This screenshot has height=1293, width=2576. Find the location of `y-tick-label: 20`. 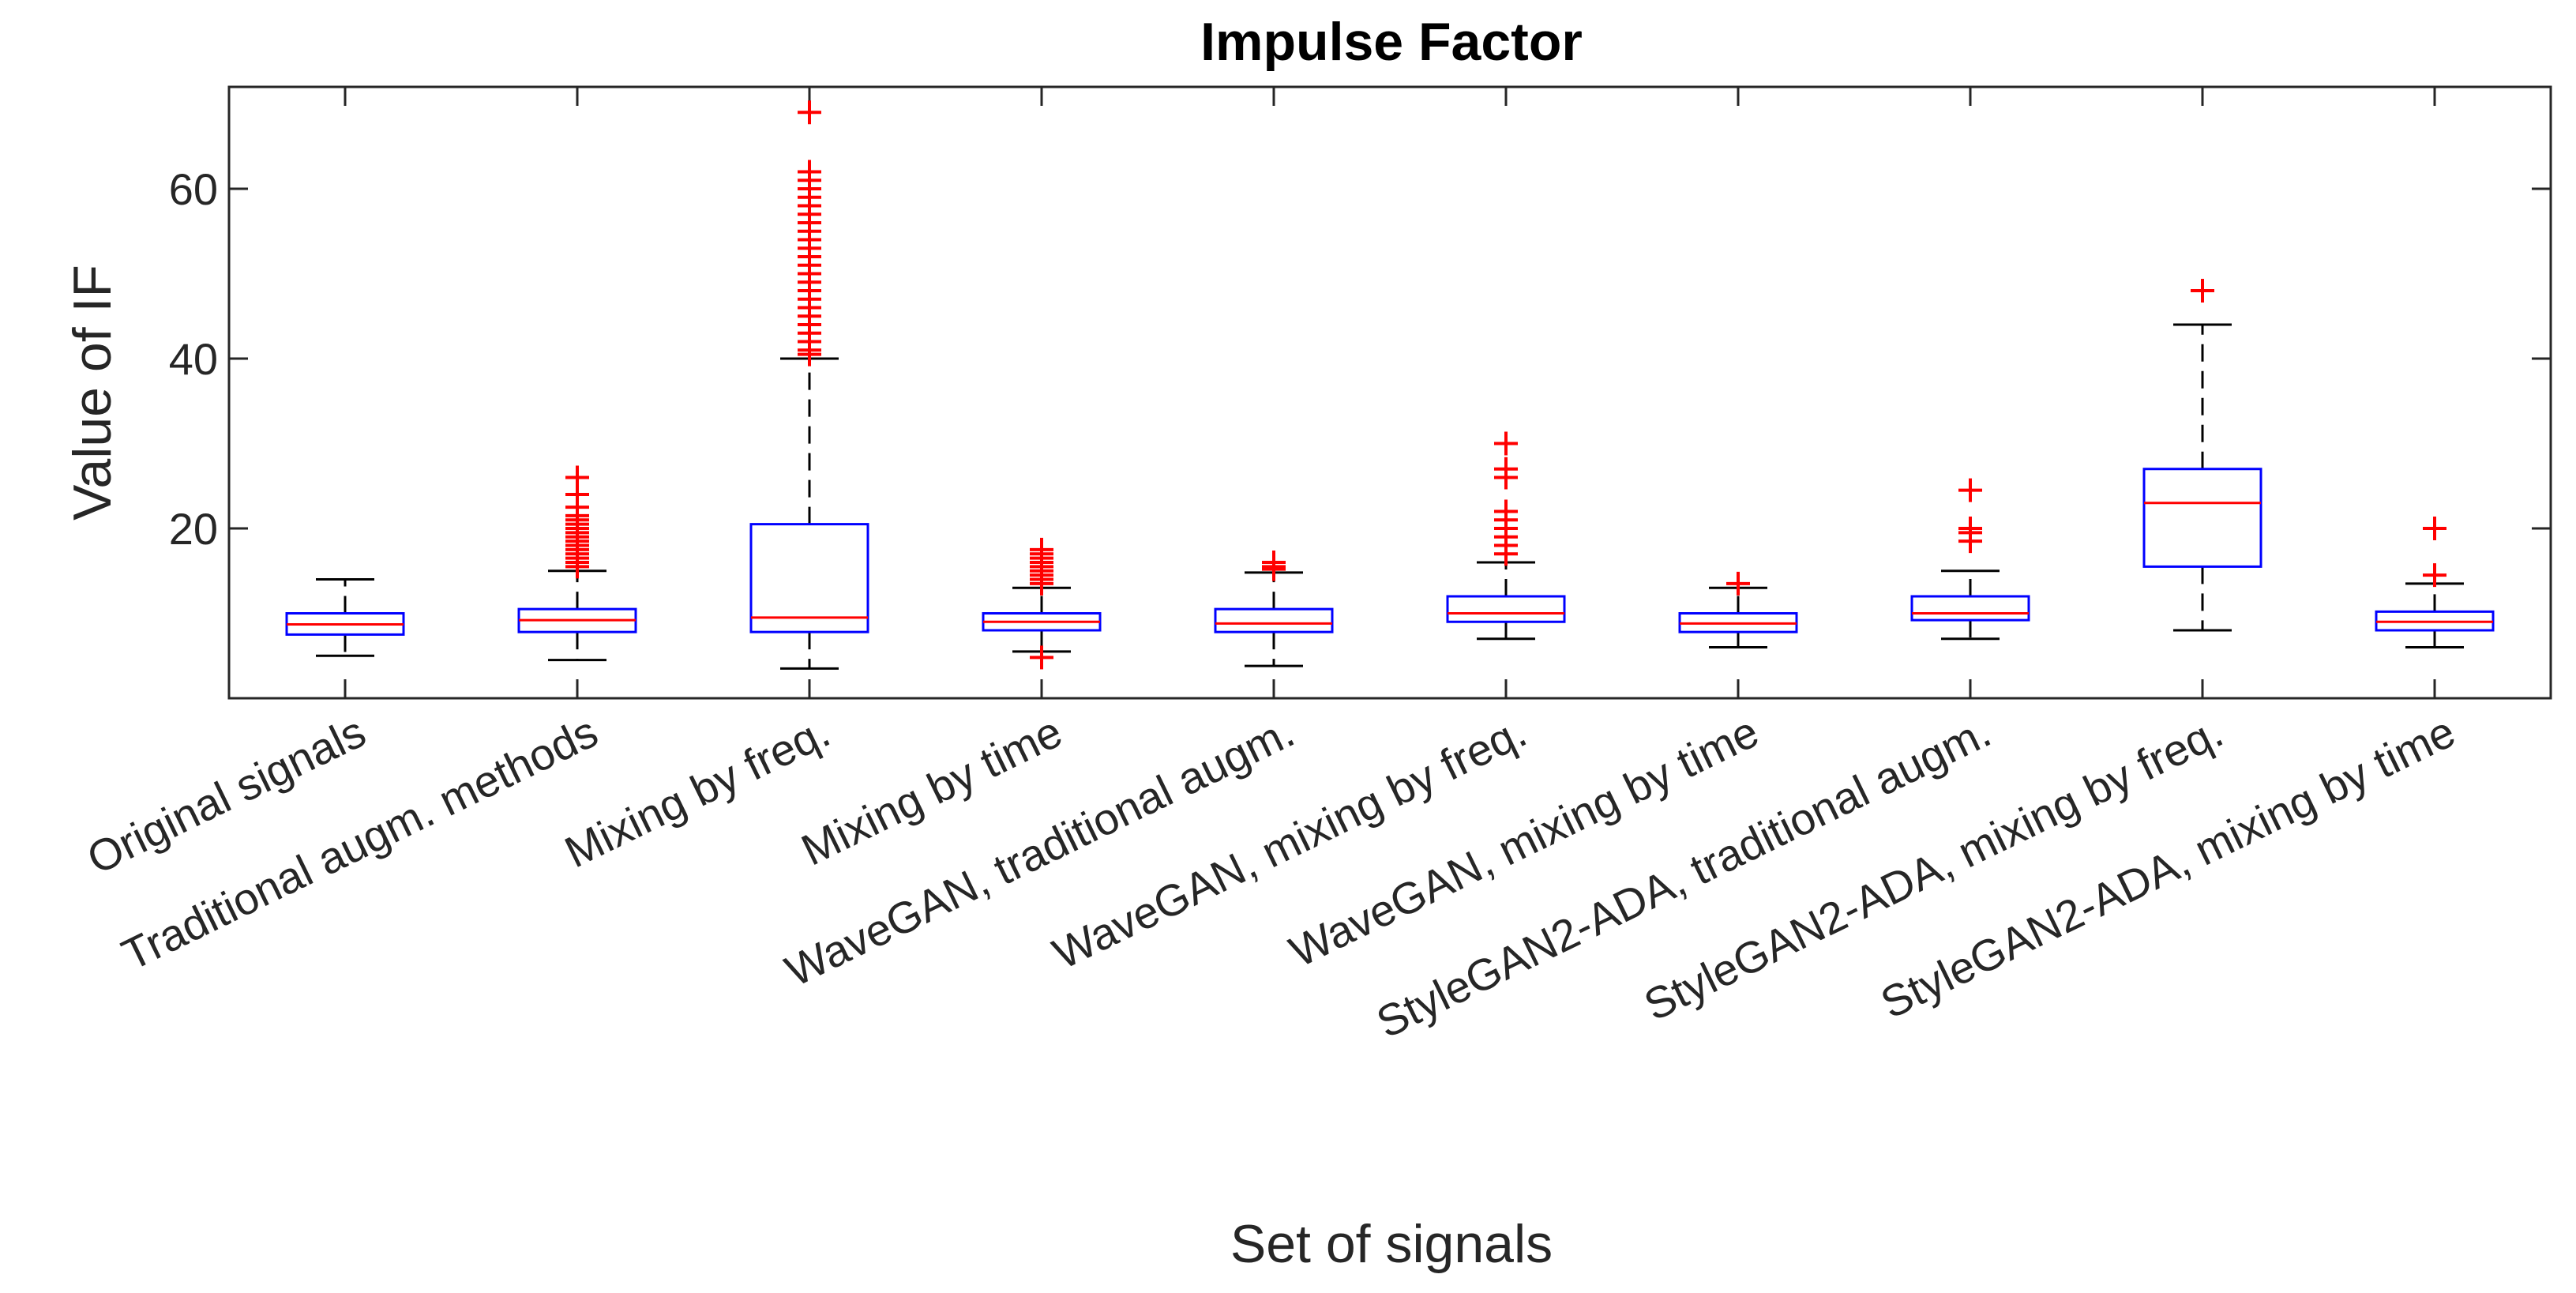

y-tick-label: 20 is located at coordinates (193, 529).